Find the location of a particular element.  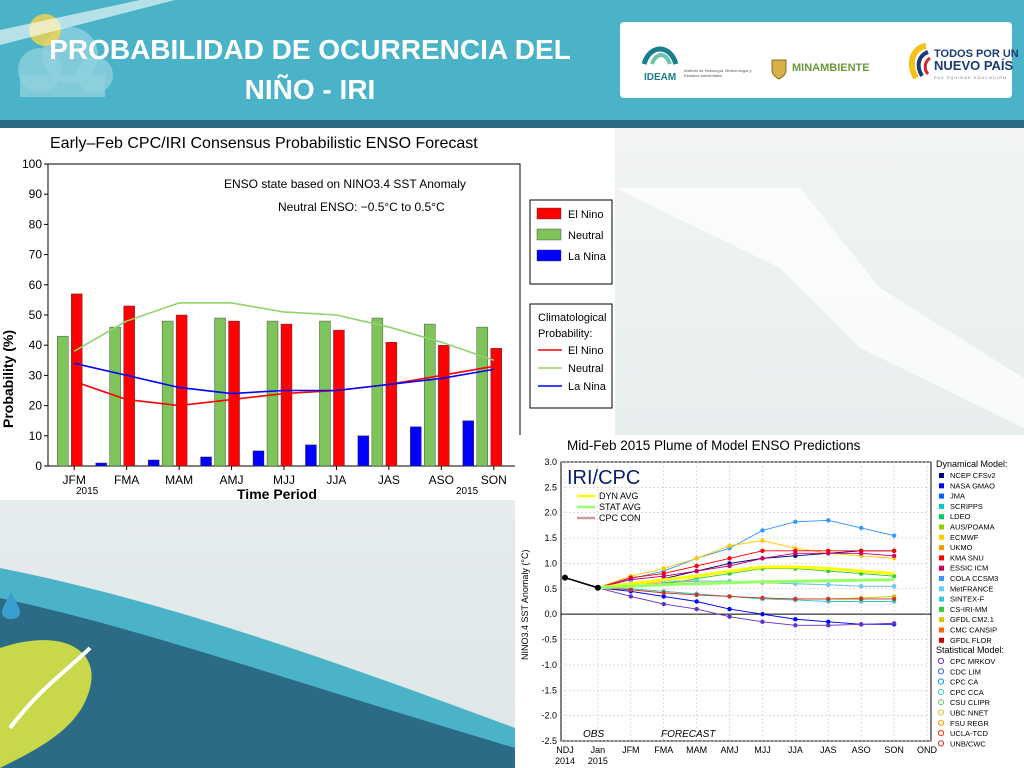

chart1-y-tick-label: 50 is located at coordinates (36, 315).